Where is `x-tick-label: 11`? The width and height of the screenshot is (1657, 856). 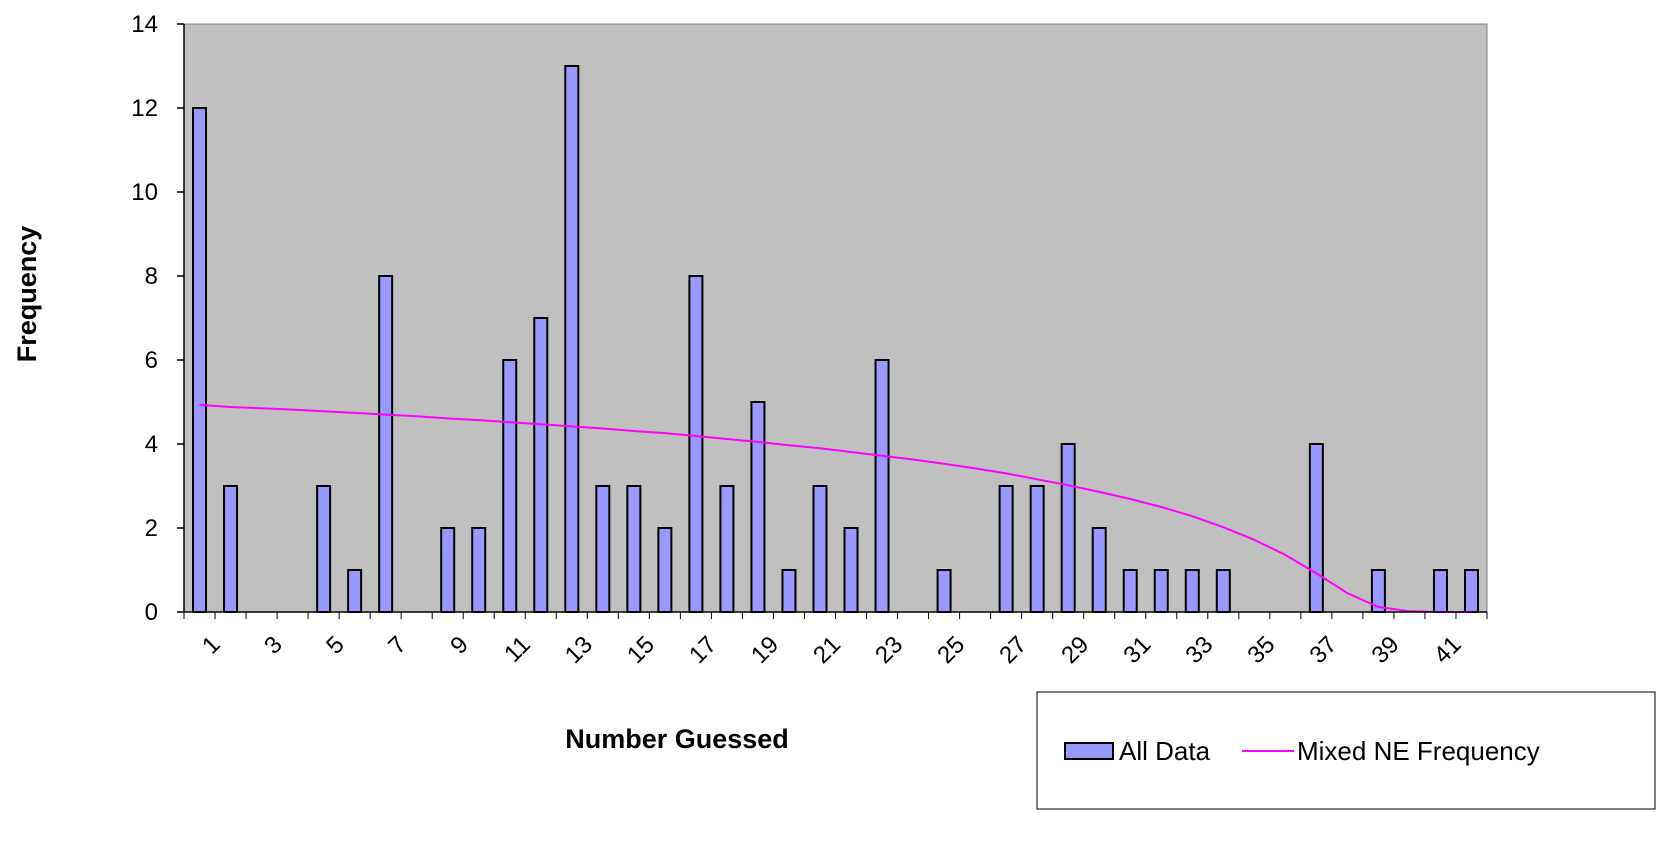
x-tick-label: 11 is located at coordinates (517, 649).